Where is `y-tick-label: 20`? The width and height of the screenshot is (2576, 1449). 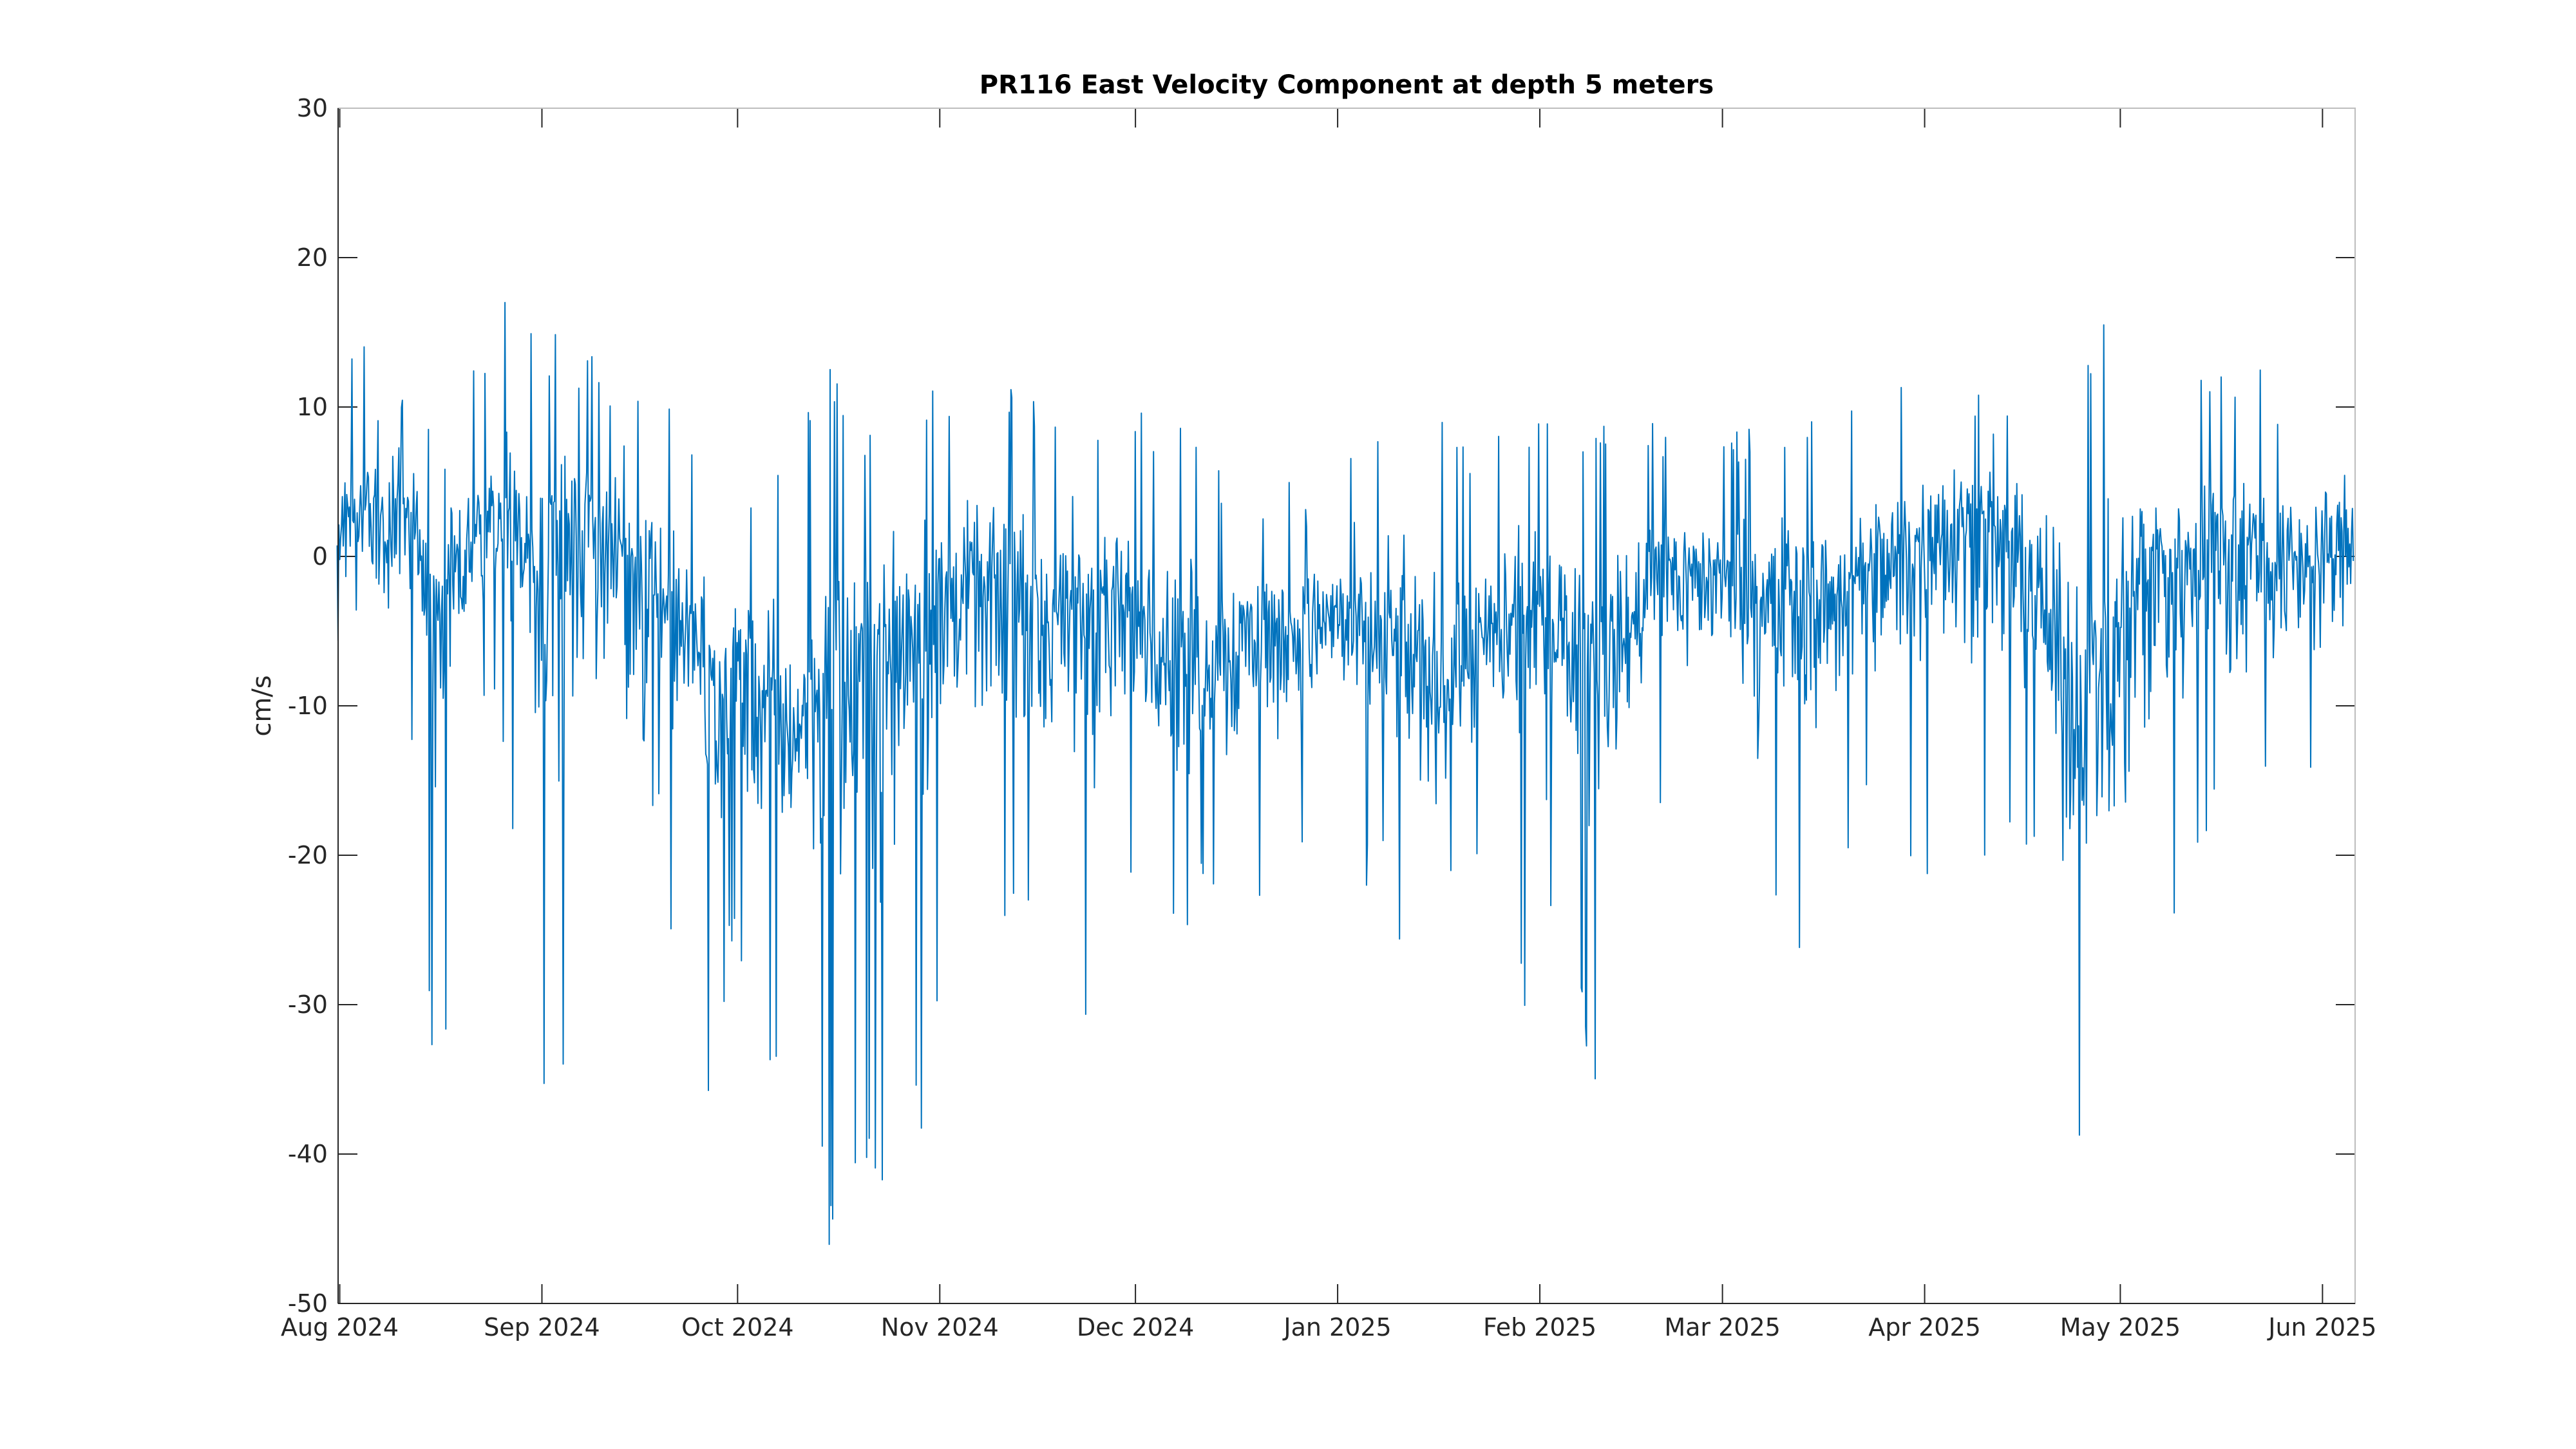 y-tick-label: 20 is located at coordinates (312, 257).